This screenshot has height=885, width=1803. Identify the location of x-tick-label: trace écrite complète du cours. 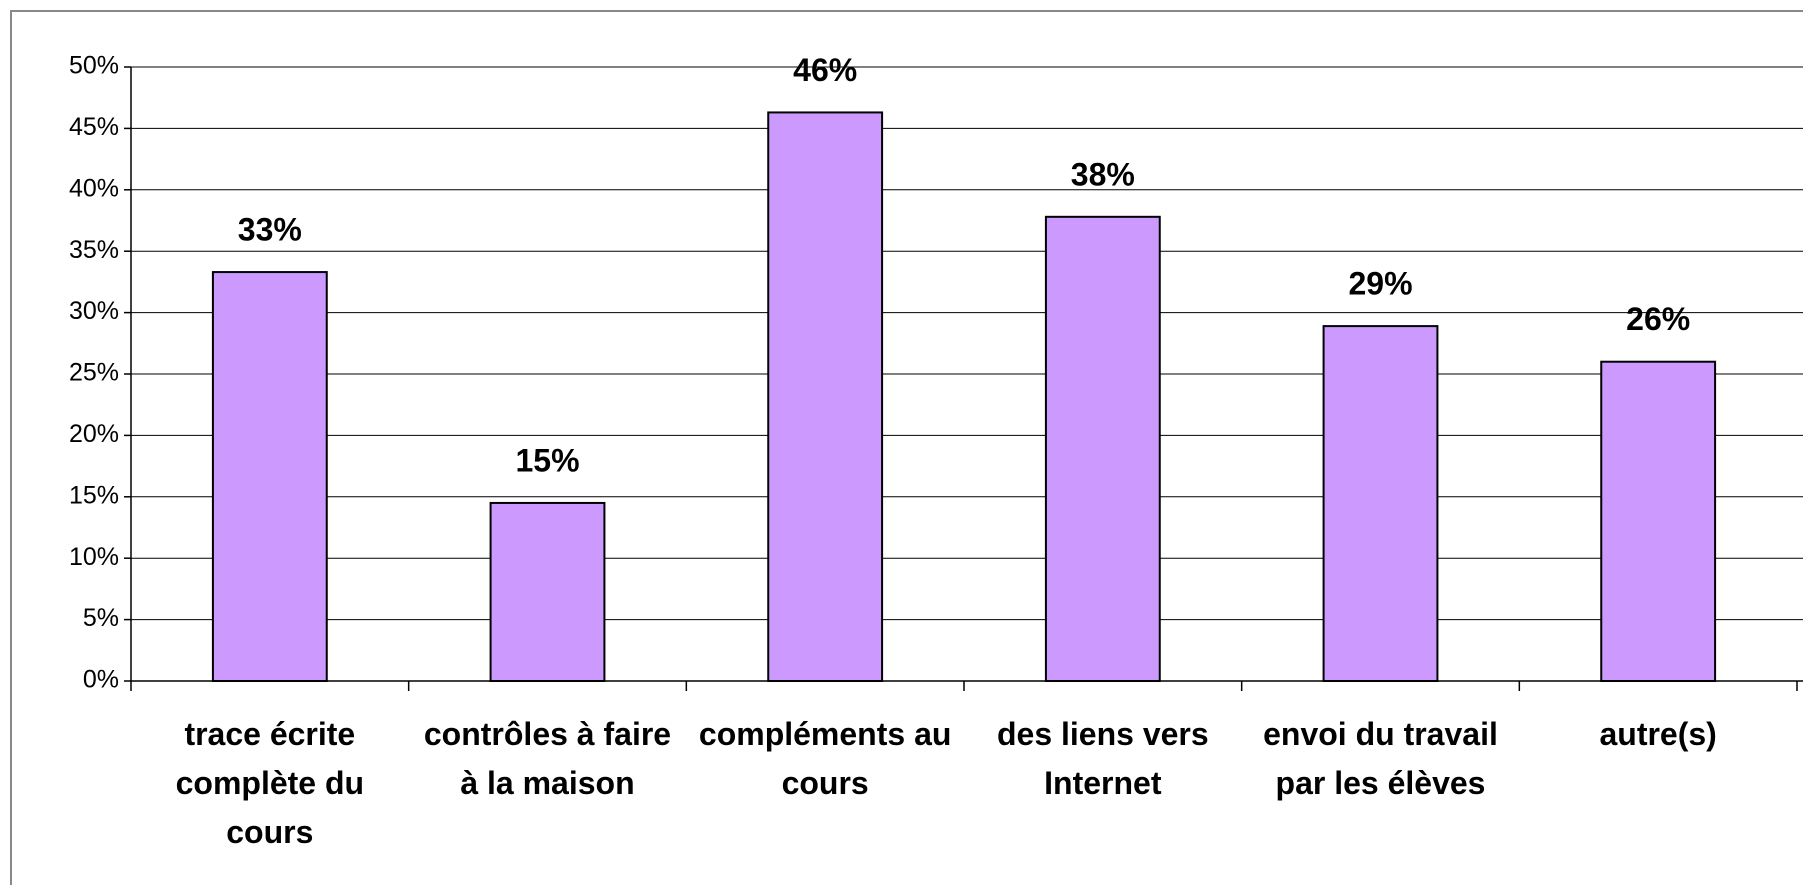
(270, 783).